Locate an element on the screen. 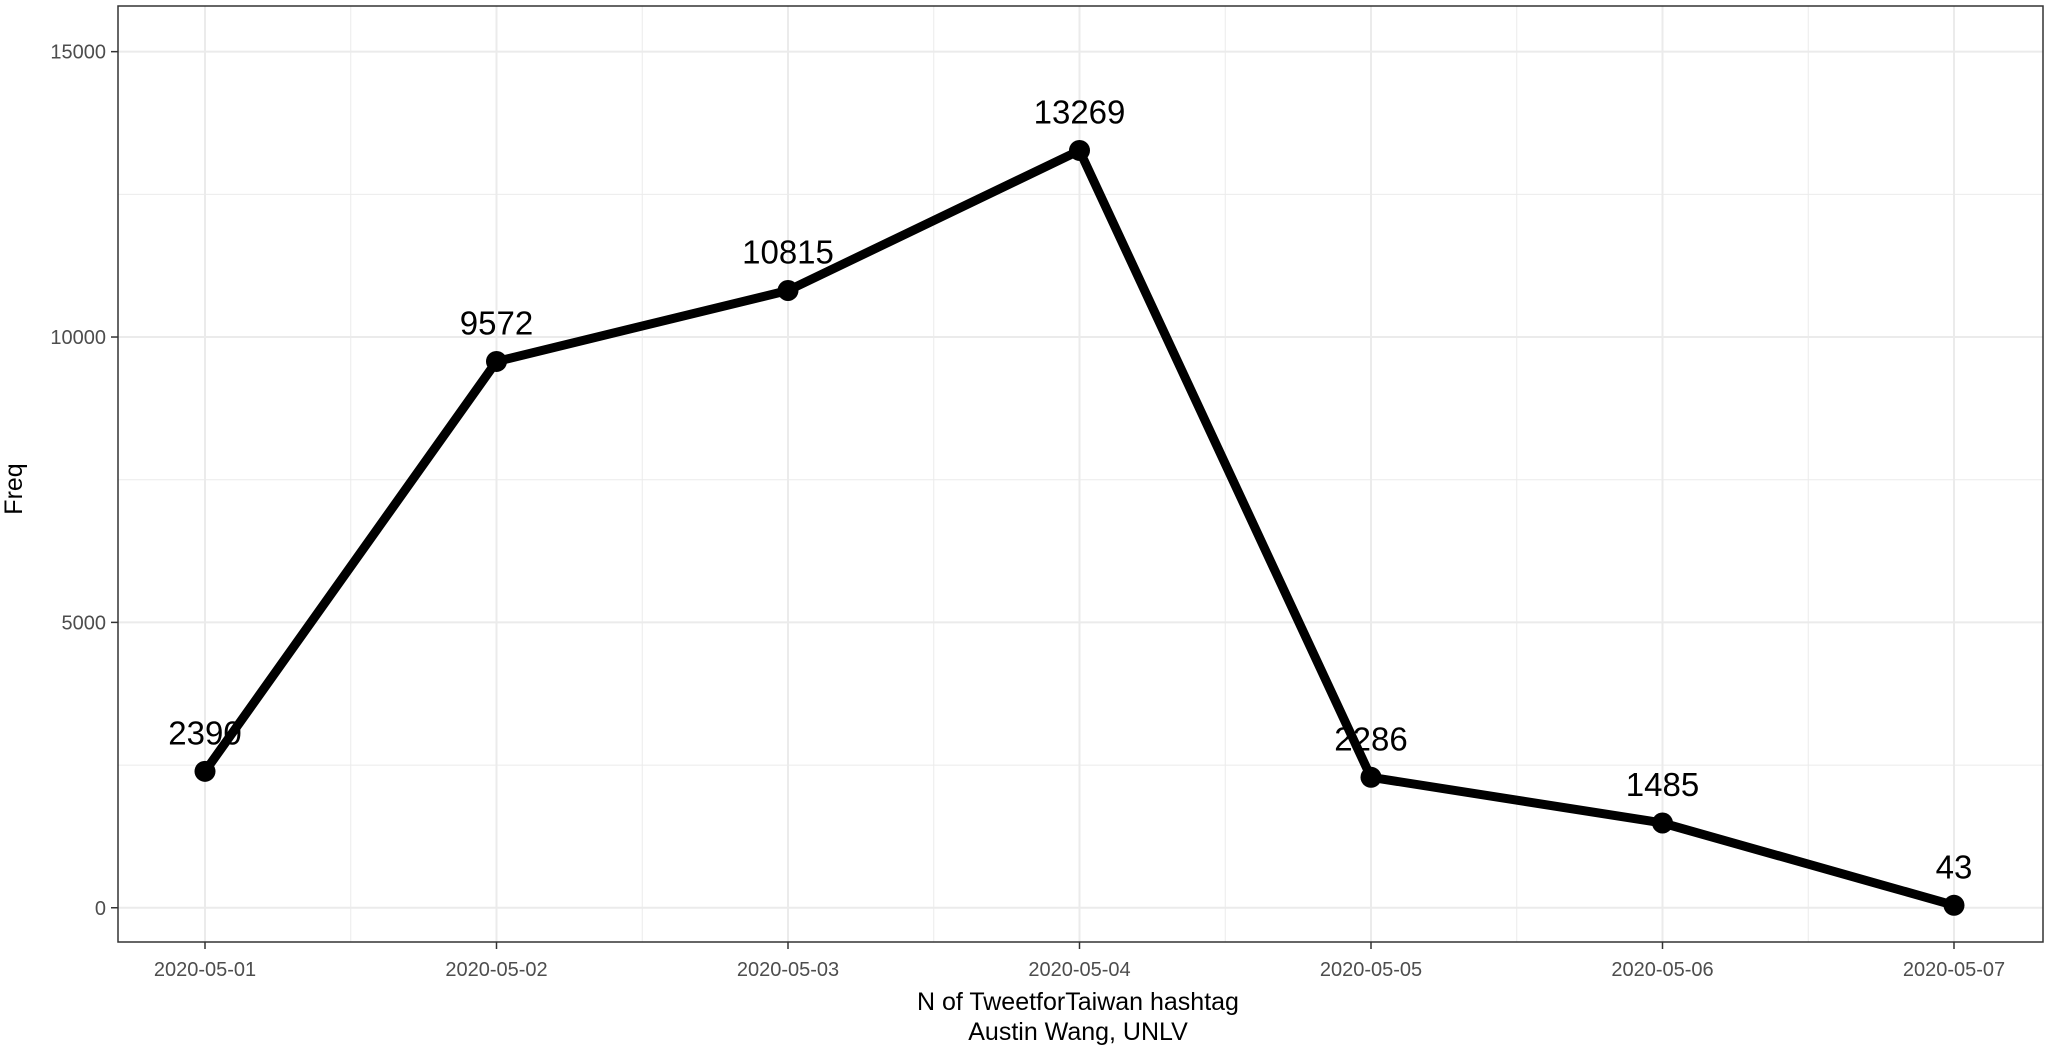 The width and height of the screenshot is (2048, 1053). chart-caption: Austin Wang, UNLV is located at coordinates (1078, 1032).